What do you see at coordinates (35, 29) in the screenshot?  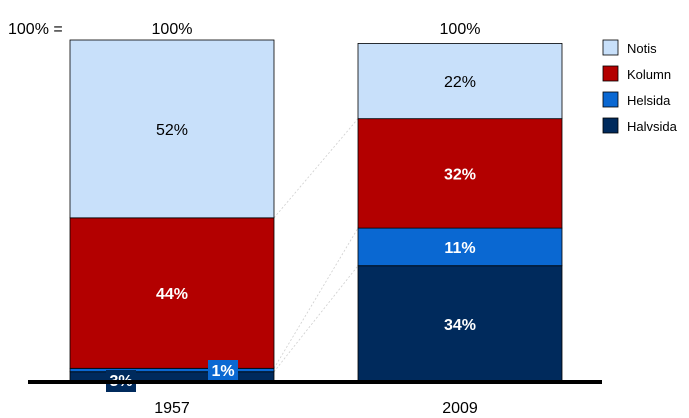 I see `total-prefix-label: 100% =` at bounding box center [35, 29].